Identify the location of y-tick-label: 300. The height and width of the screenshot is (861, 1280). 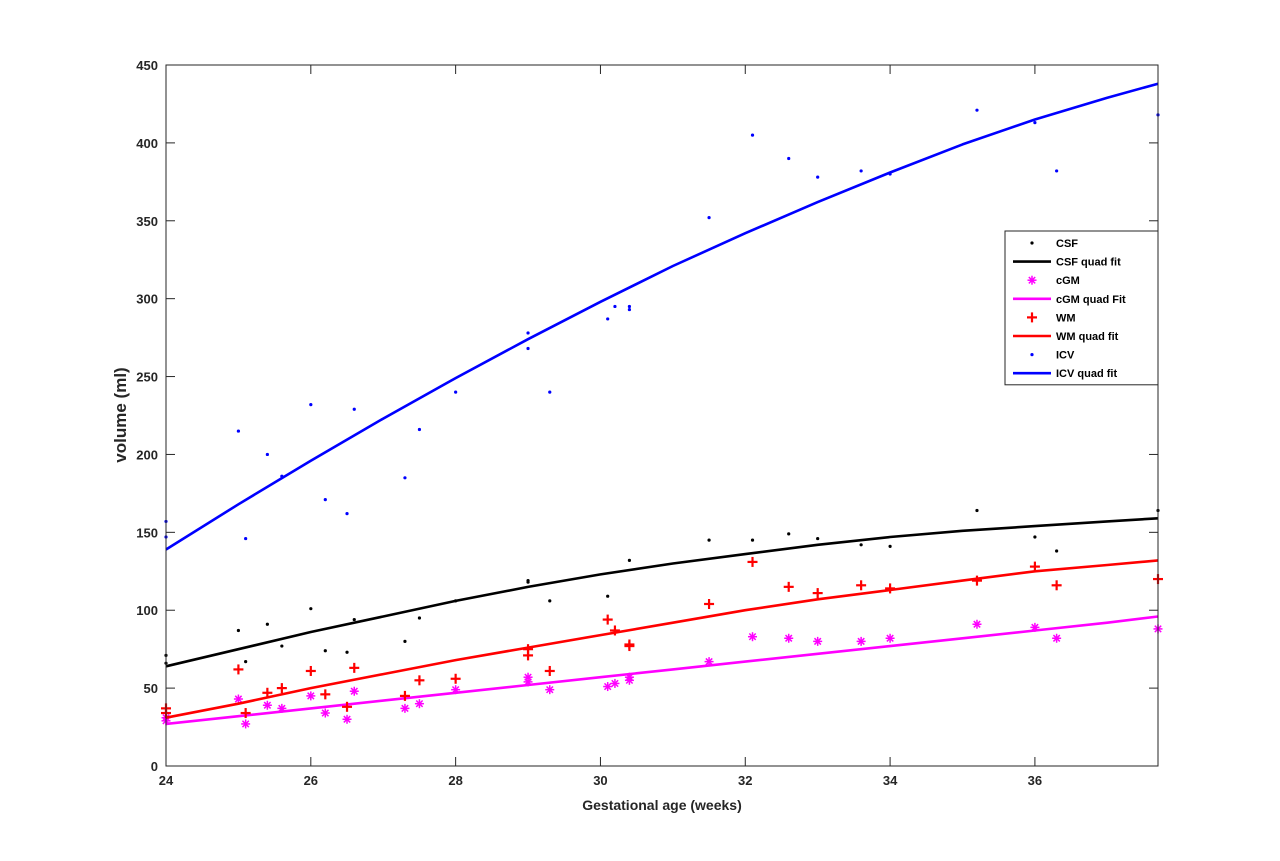
(147, 299).